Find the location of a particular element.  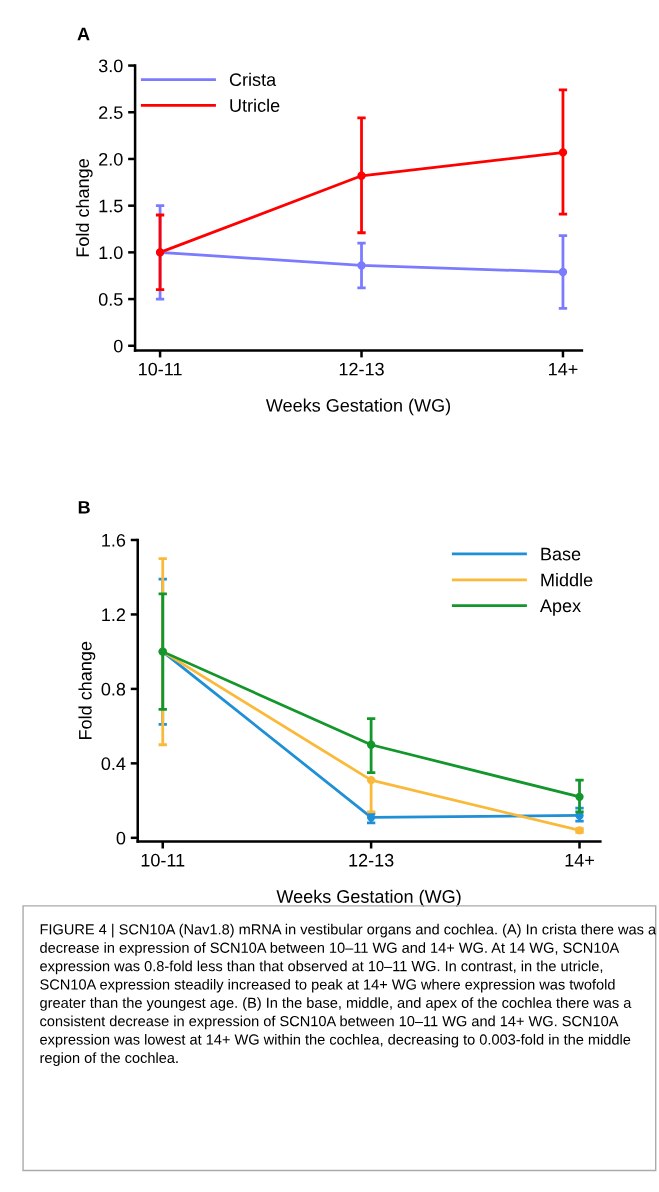

caption: FIGURE 4 | SCN10A (Nav1.8) mRNA in vestibular organs and cochlea. (A) In crista there was a decrease in expression of SCN10A between 10–11 WG and 14+ WG. At 14 WG, SCN10A expression was 0.8-fold less than that observed at 10–11 WG. In contrast, in the utricle, SCN10A expression steadily increased to peak at 14+ WG where expression was twofold greater than the youngest age. (B) In the base, middle, and apex of the cochlea there was a consistent decrease in expression of SCN10A between 10–11 WG and 14+ WG. SCN10A expression was lowest at 14+ WG within the cochlea, decreasing to 0.003-fold in the middle region of the cochlea. is located at coordinates (348, 994).